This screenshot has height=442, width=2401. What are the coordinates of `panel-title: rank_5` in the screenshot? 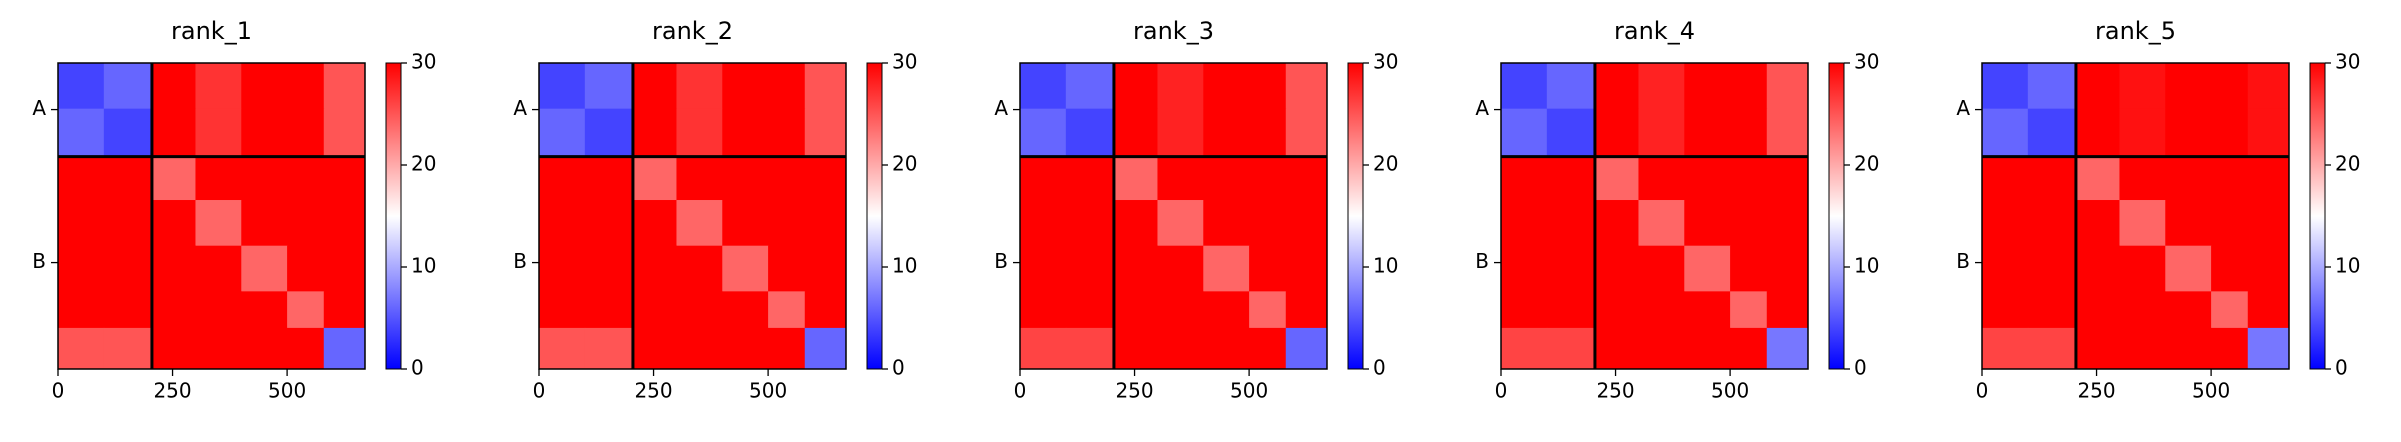 It's located at (2135, 31).